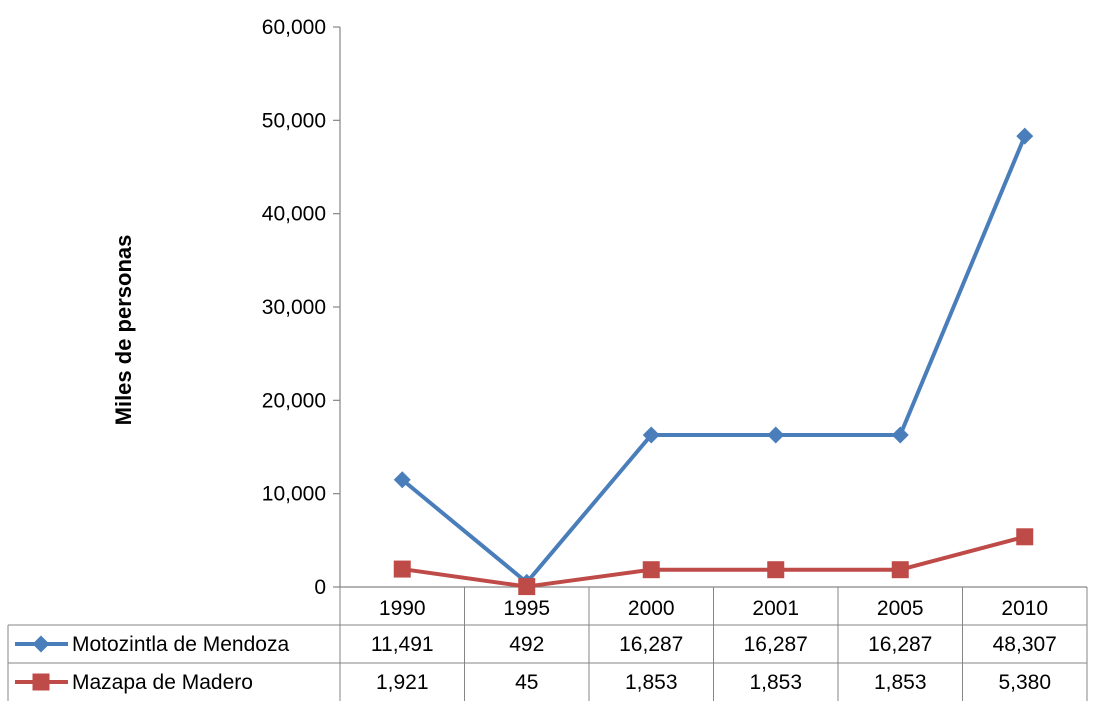 The image size is (1106, 706). I want to click on y-tick-label: 40,000, so click(294, 214).